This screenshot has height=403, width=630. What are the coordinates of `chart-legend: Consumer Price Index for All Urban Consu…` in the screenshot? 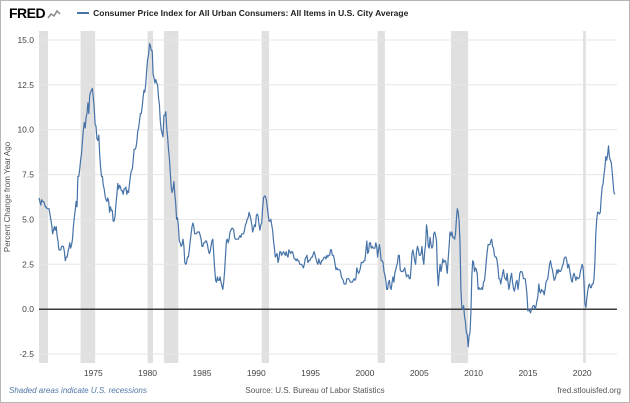 It's located at (242, 13).